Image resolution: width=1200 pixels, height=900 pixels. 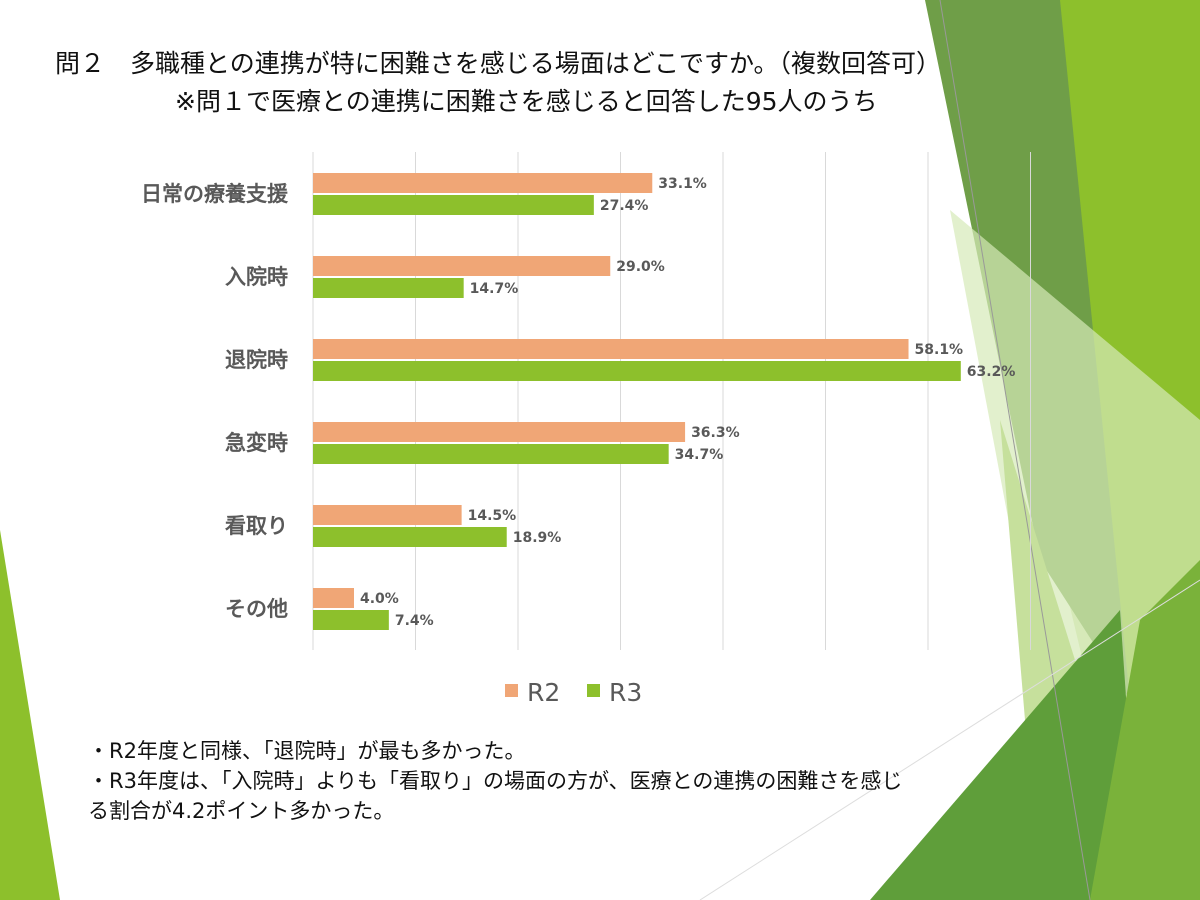 I want to click on data-label: 4.0%, so click(x=379, y=599).